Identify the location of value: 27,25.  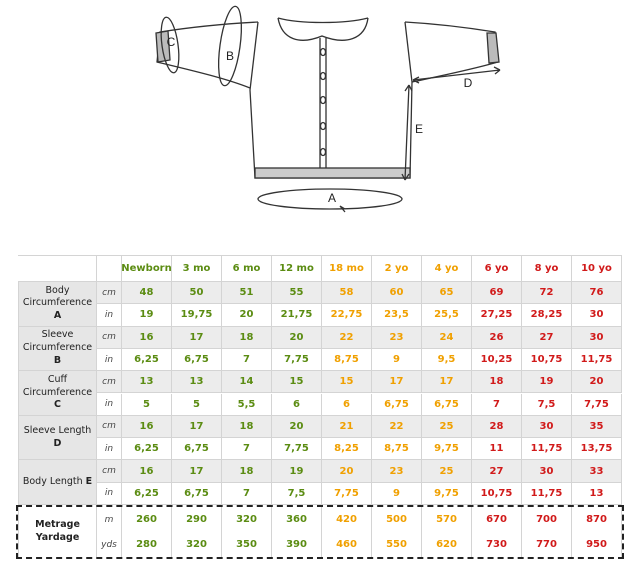
(497, 315).